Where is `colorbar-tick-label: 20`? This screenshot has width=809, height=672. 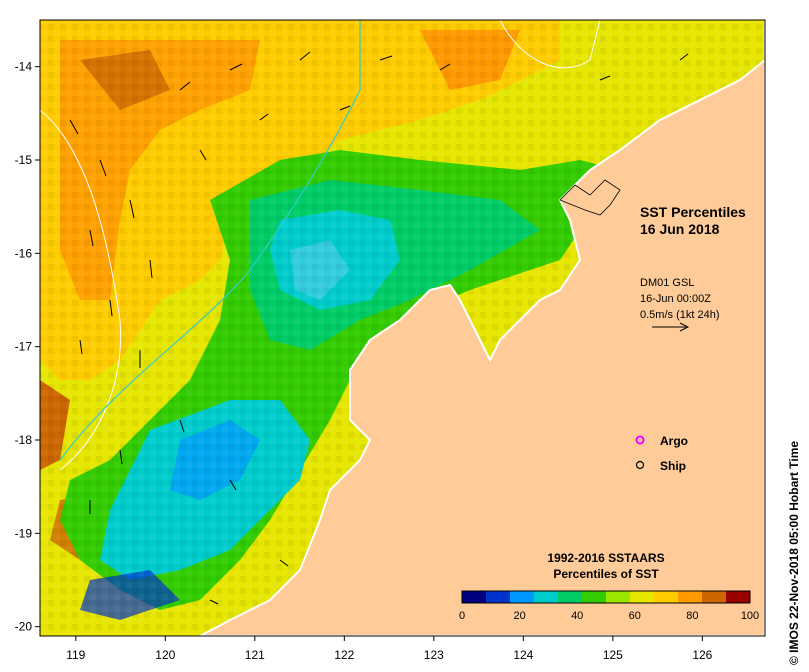
colorbar-tick-label: 20 is located at coordinates (519, 616).